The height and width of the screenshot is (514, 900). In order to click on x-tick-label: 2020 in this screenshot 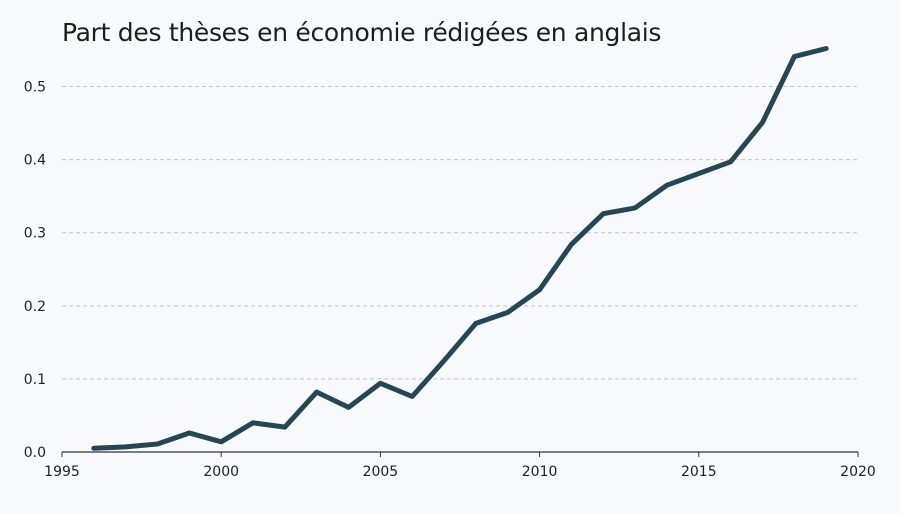, I will do `click(858, 472)`.